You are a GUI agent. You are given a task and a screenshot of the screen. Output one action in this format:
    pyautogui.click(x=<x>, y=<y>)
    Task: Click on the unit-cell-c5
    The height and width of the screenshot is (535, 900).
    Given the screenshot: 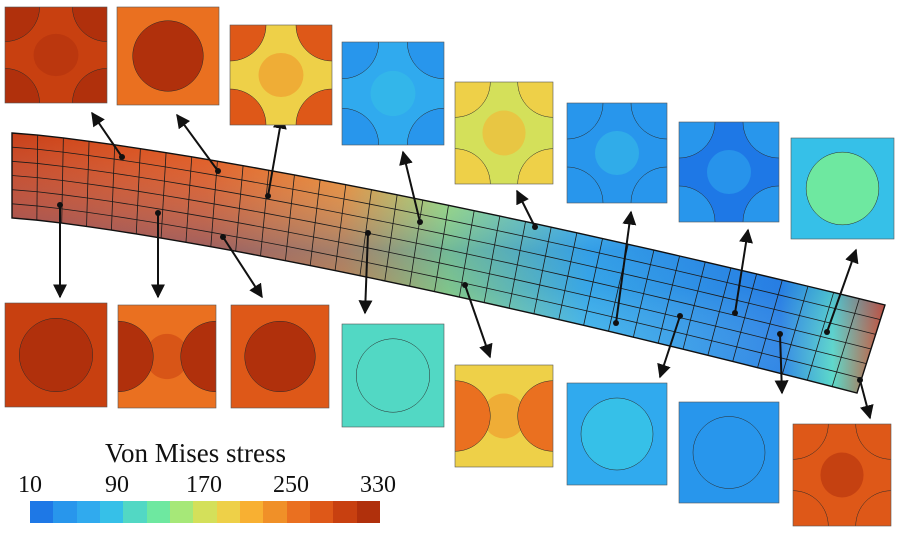 What is the action you would take?
    pyautogui.click(x=504, y=133)
    